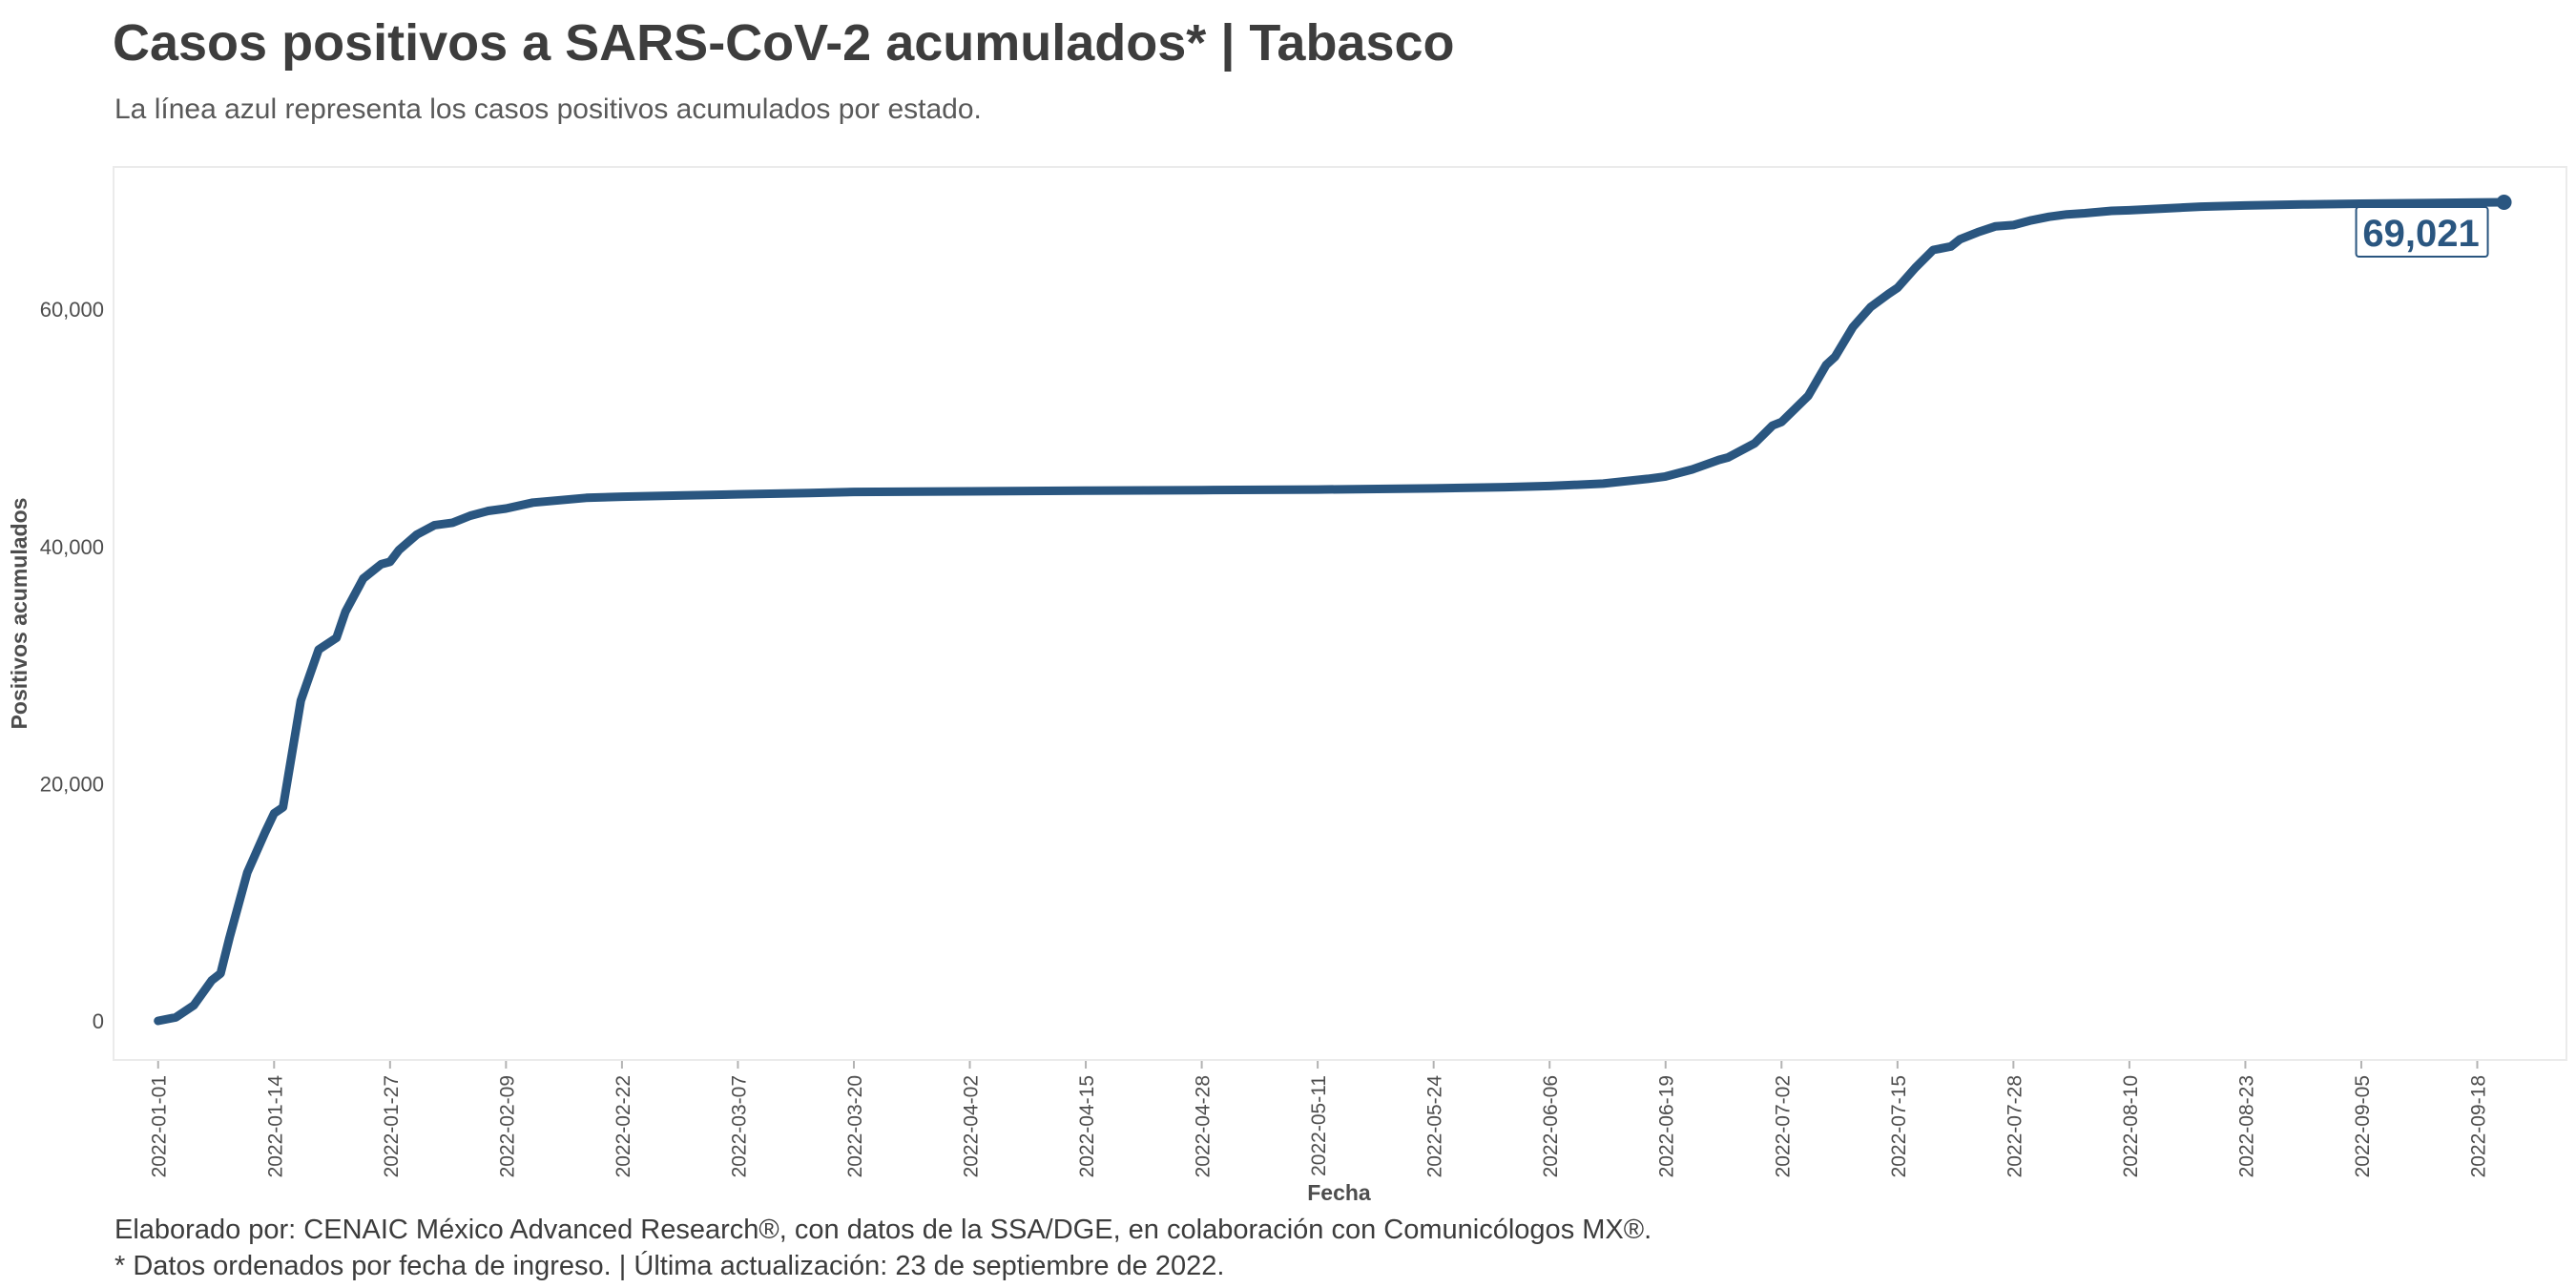 The height and width of the screenshot is (1288, 2576). What do you see at coordinates (855, 1126) in the screenshot?
I see `x-tick-label: 2022-03-20` at bounding box center [855, 1126].